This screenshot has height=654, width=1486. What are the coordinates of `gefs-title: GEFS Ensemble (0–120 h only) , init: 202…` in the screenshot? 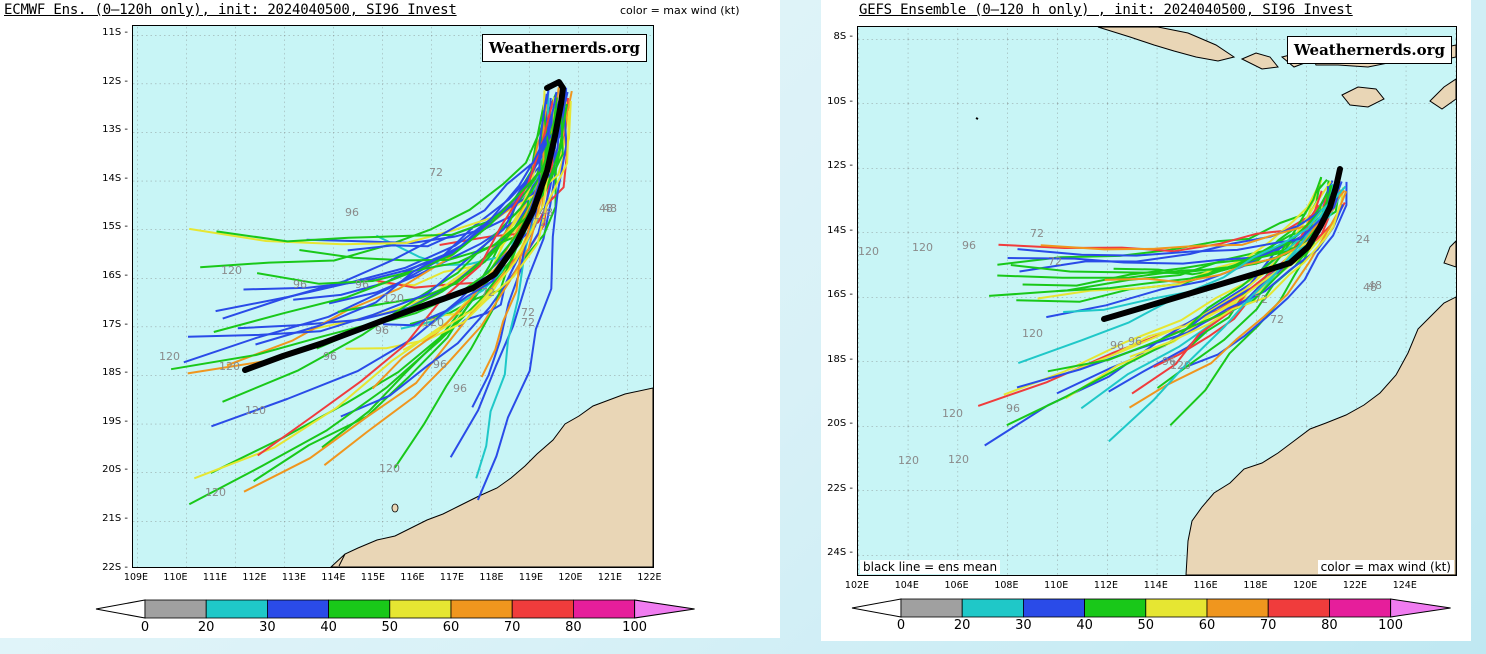 It's located at (1106, 10).